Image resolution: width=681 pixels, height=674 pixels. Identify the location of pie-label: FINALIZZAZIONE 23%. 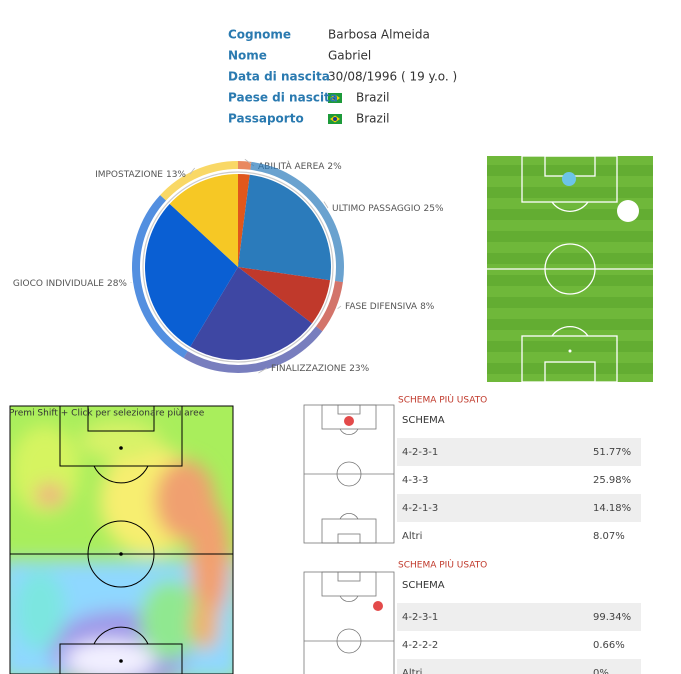
(320, 369).